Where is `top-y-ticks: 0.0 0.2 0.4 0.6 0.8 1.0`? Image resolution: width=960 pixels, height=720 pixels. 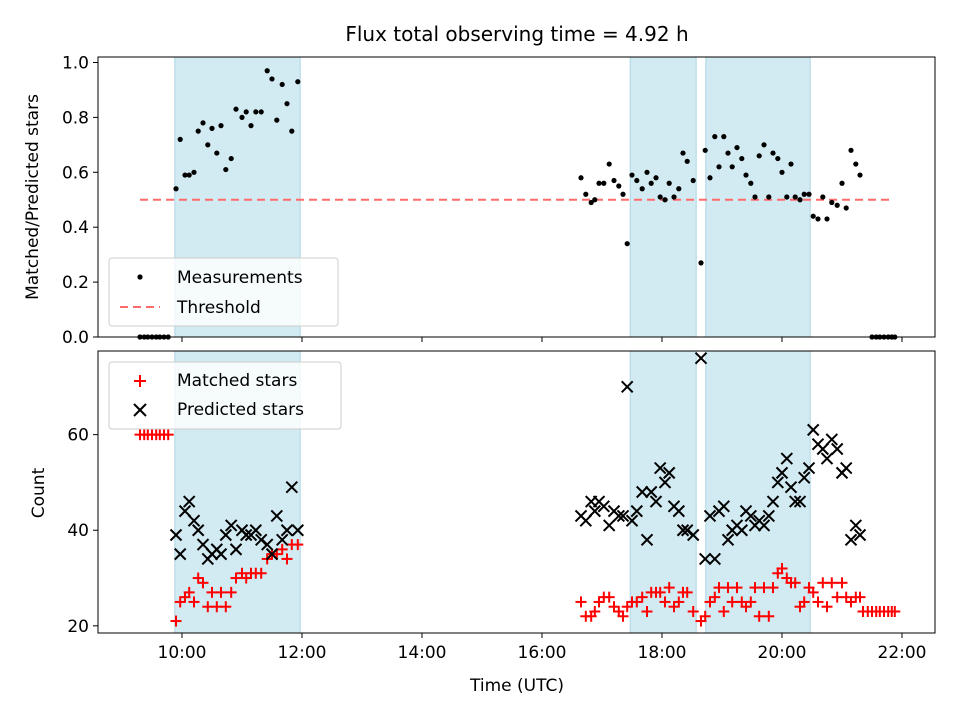 top-y-ticks: 0.0 0.2 0.4 0.6 0.8 1.0 is located at coordinates (80, 200).